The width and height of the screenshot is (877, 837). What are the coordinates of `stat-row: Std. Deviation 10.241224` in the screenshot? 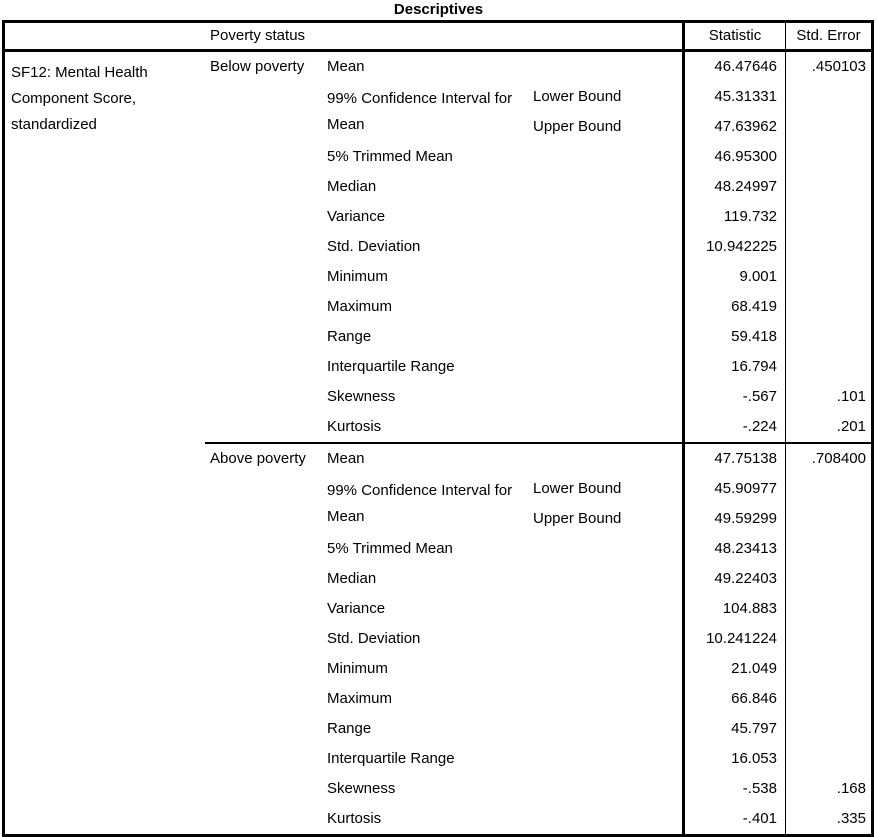 It's located at (599, 639).